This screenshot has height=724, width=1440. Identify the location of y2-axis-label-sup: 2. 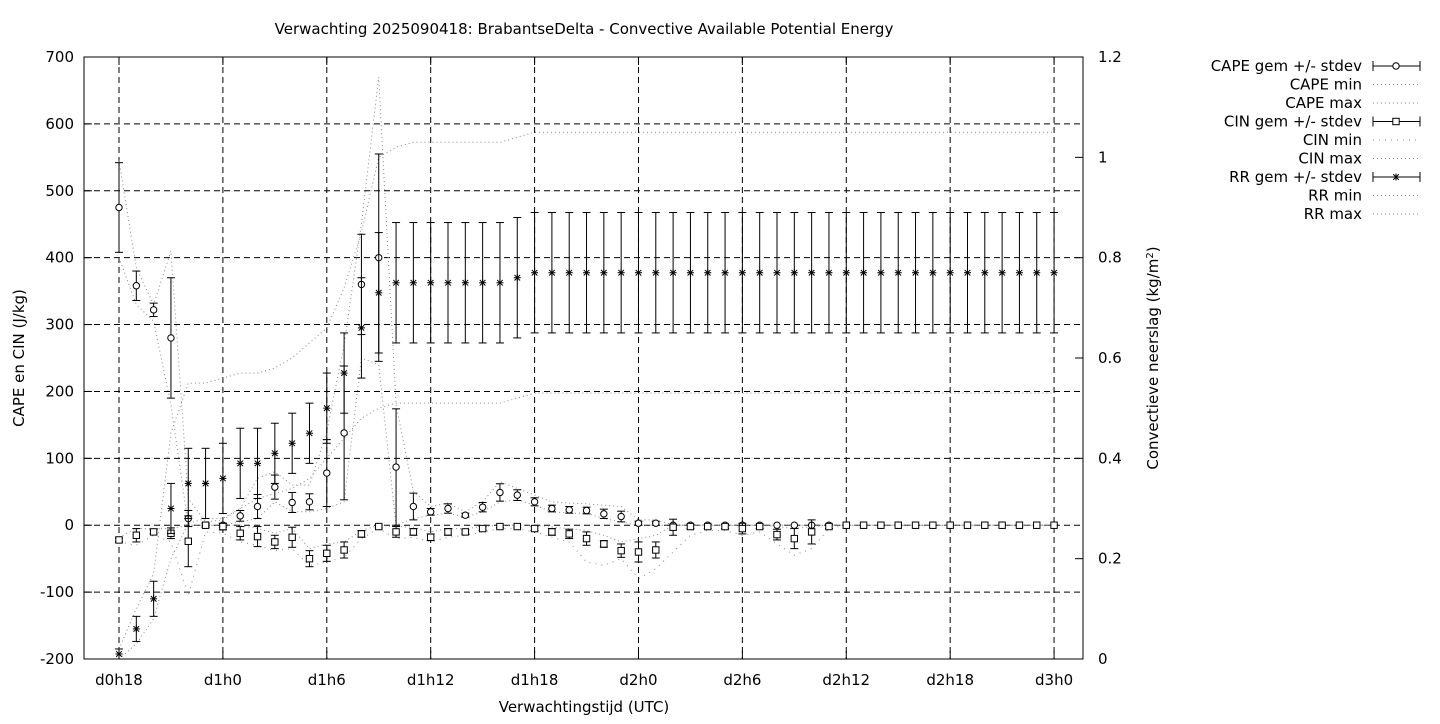
(1150, 255).